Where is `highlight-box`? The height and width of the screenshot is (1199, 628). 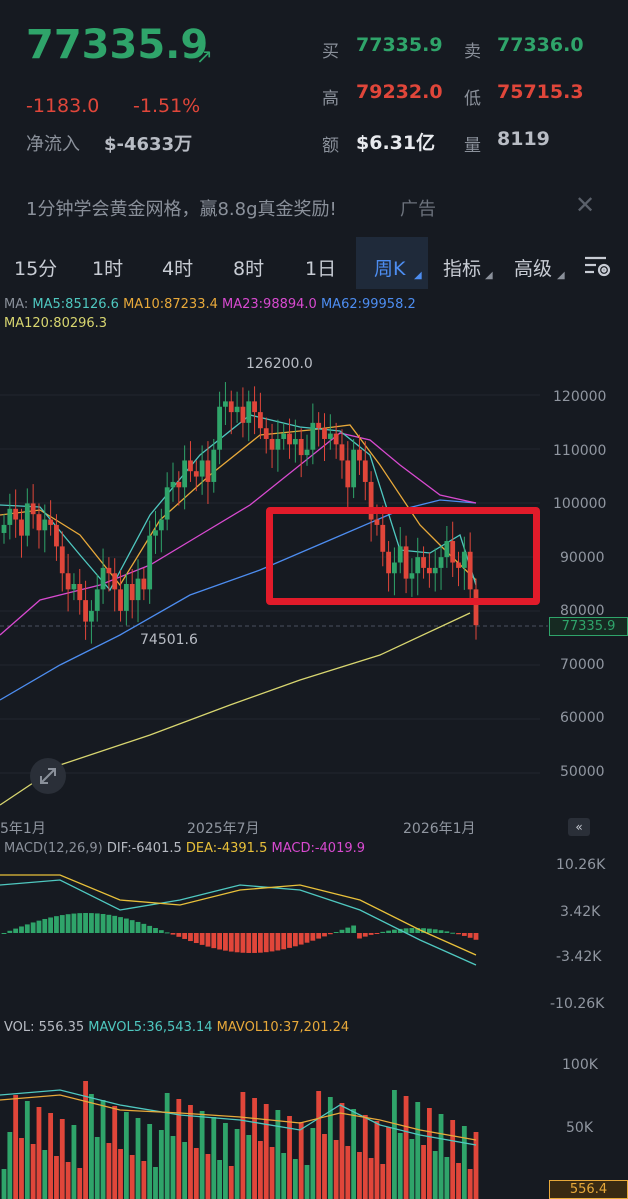 highlight-box is located at coordinates (403, 556).